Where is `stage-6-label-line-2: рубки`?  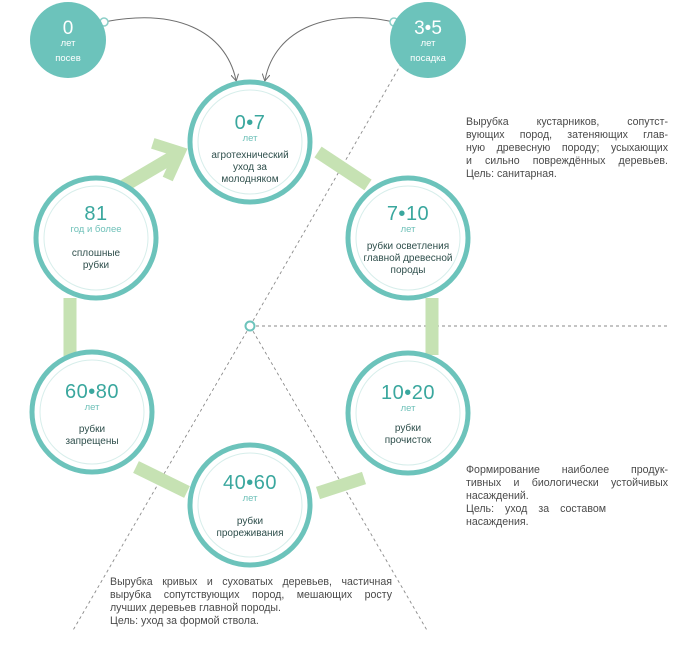 stage-6-label-line-2: рубки is located at coordinates (96, 265).